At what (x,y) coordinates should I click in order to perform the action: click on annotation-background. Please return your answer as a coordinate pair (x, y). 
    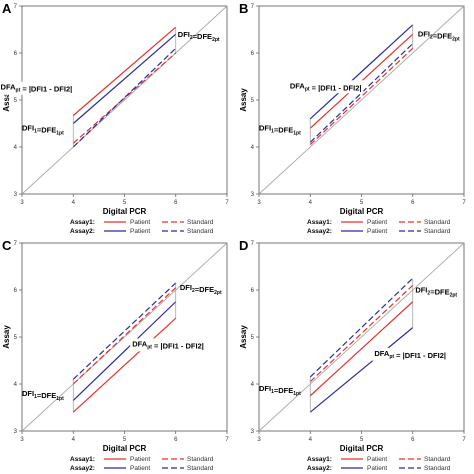
    Looking at the image, I should click on (37, 88).